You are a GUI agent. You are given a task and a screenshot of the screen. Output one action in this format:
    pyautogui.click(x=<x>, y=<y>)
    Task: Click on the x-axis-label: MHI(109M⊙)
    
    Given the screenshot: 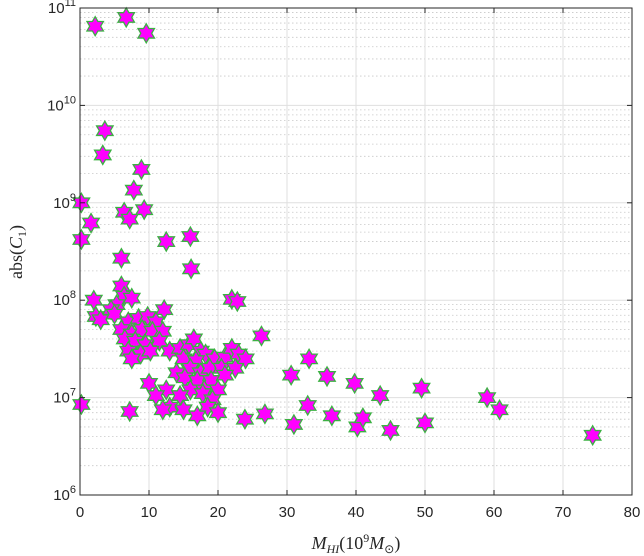 What is the action you would take?
    pyautogui.click(x=356, y=543)
    